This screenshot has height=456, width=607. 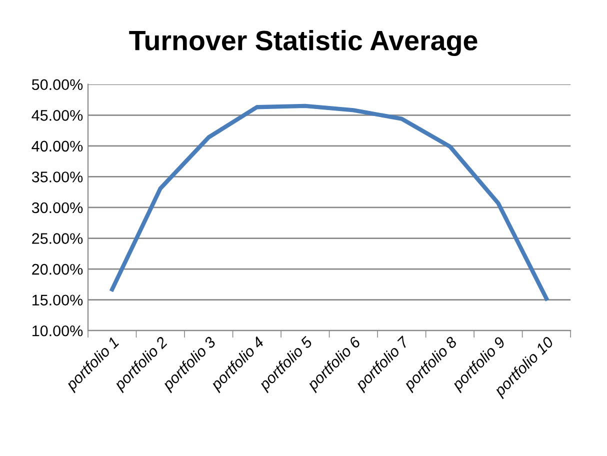 What do you see at coordinates (57, 330) in the screenshot?
I see `y-tick-label: 10.00%` at bounding box center [57, 330].